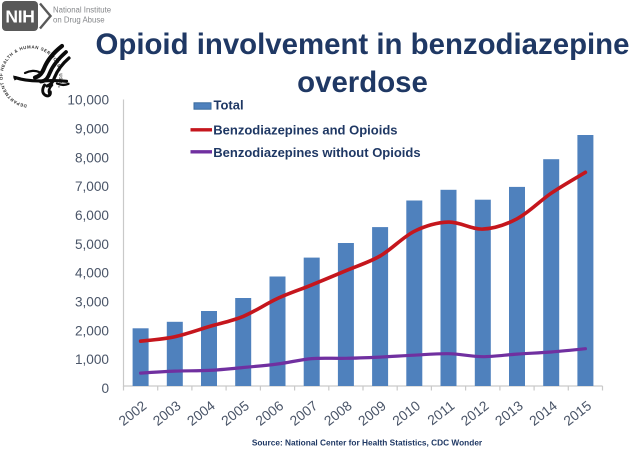  I want to click on svg-text: 2013, so click(509, 413).